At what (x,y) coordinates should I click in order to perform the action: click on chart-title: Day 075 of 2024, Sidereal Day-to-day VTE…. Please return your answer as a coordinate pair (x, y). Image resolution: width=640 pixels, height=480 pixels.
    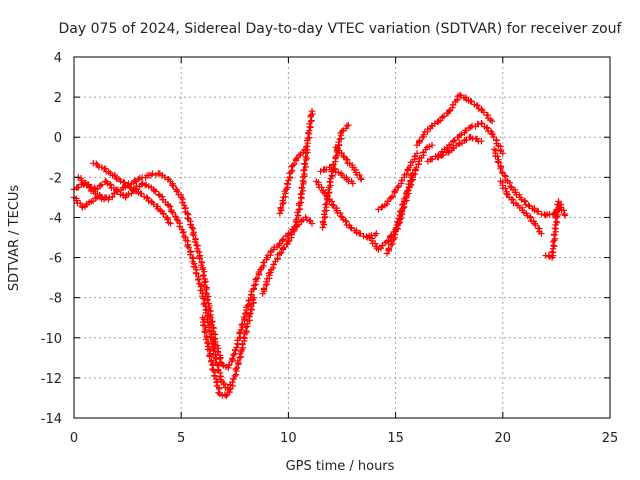
    Looking at the image, I should click on (341, 29).